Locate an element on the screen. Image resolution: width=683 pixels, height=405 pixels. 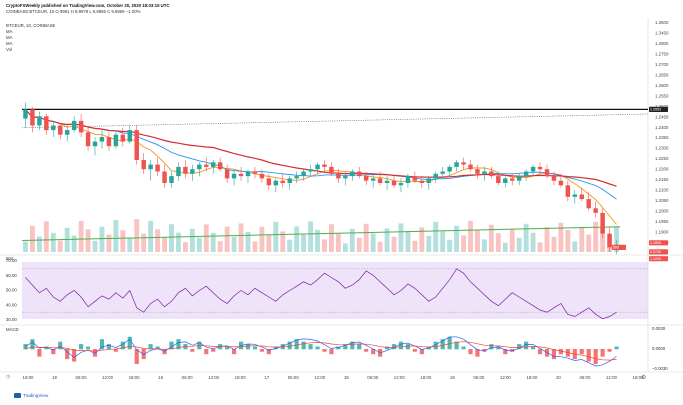
price-badge is located at coordinates (658, 243).